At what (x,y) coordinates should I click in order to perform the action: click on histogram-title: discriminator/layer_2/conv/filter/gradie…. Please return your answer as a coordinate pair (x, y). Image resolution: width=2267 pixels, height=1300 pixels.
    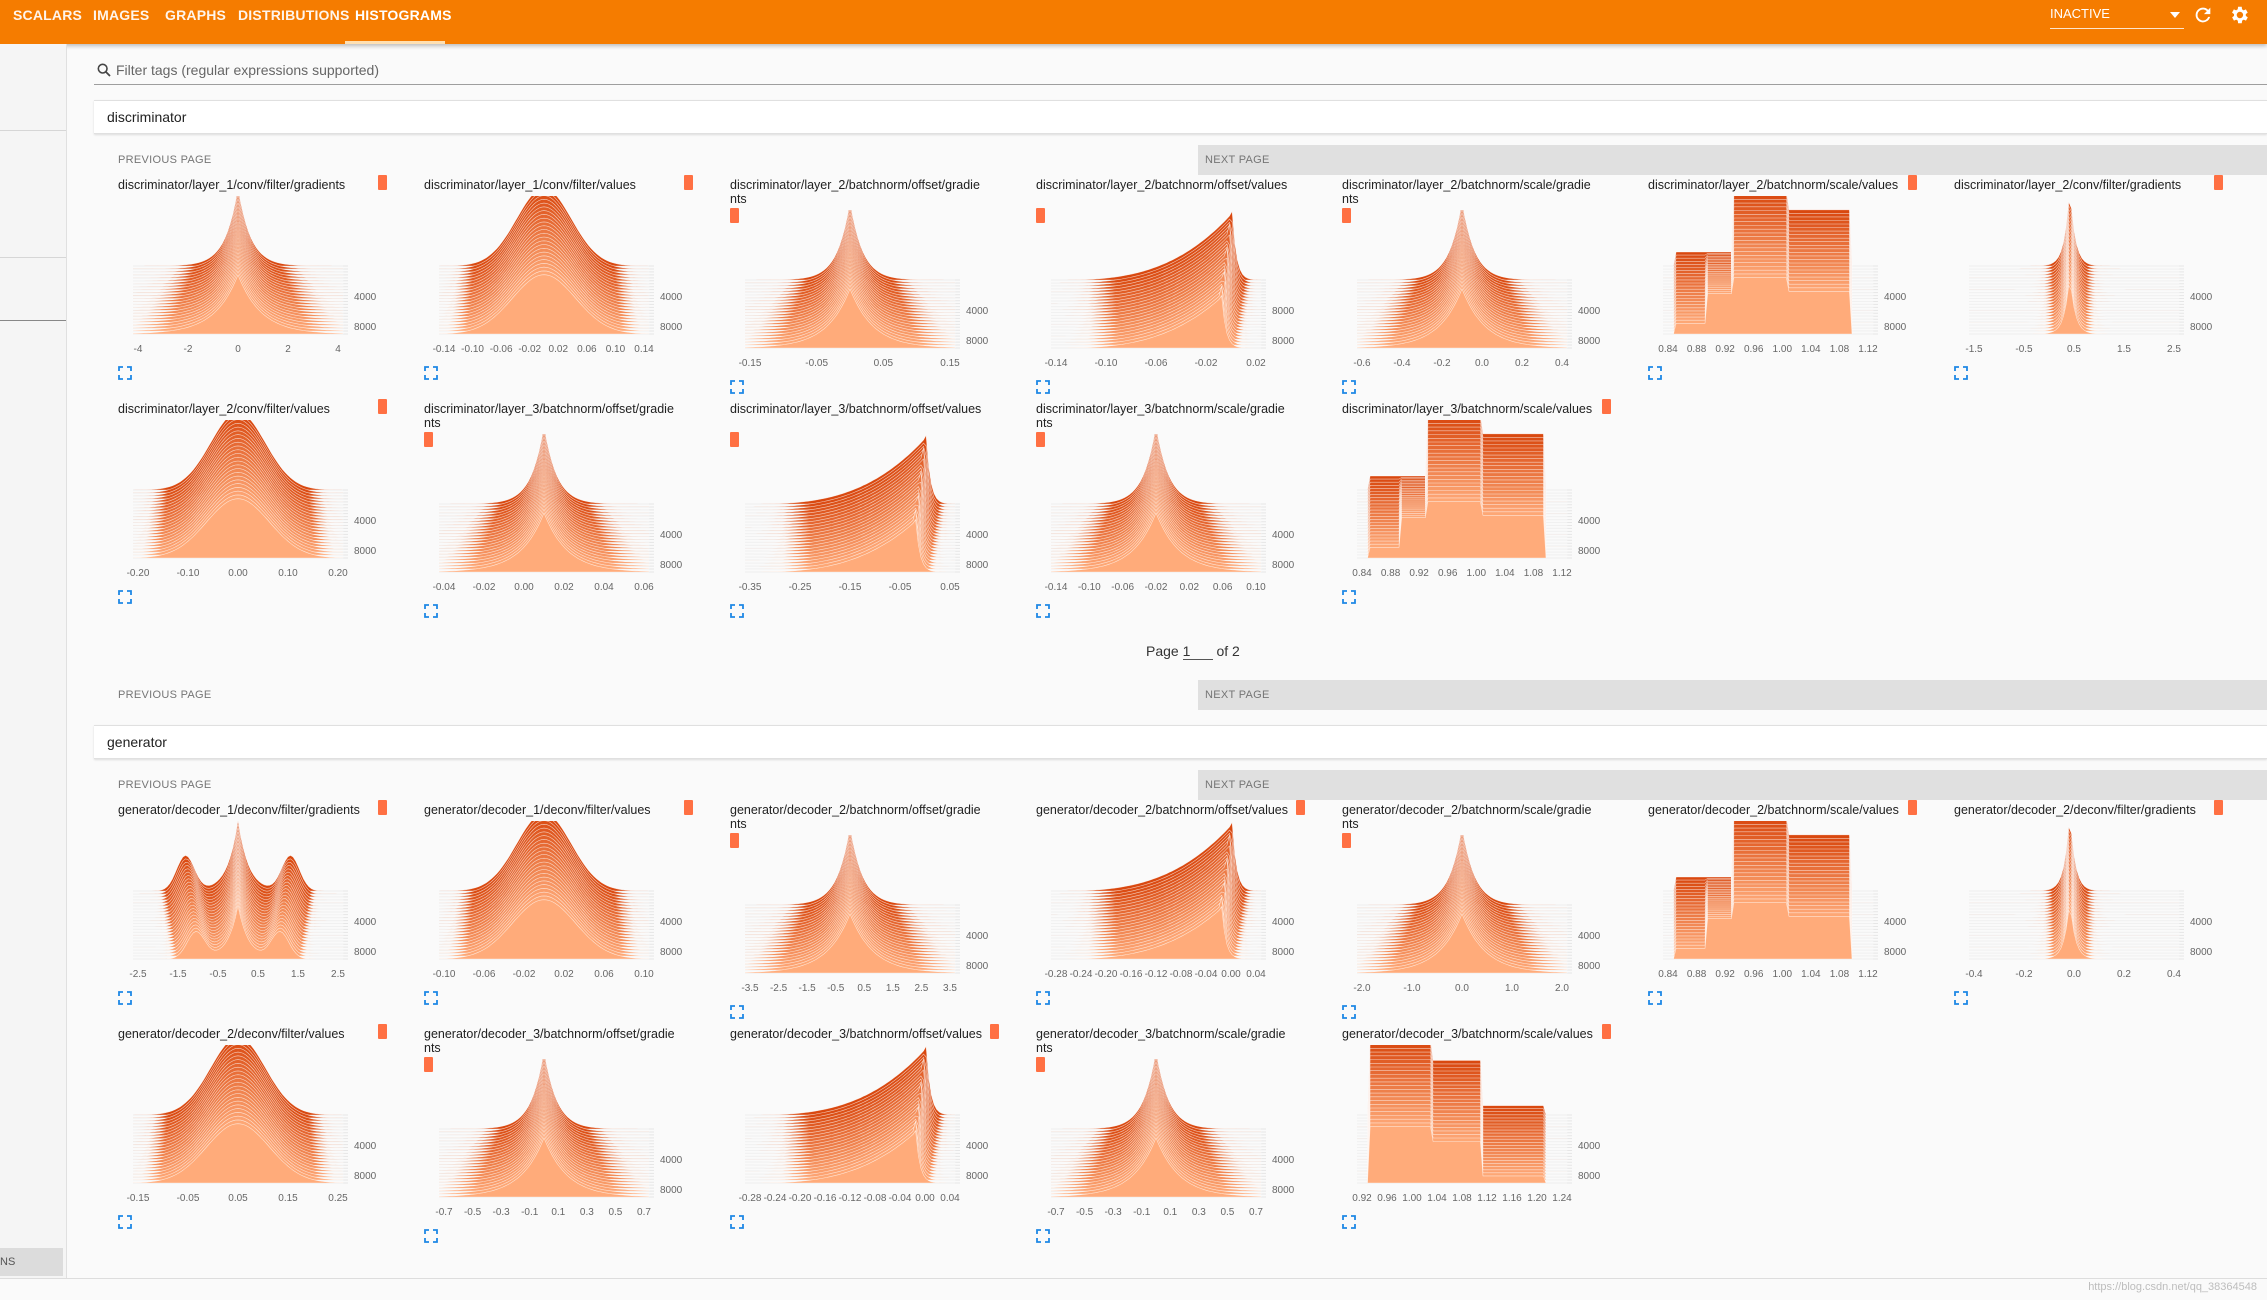
    Looking at the image, I should click on (2068, 185).